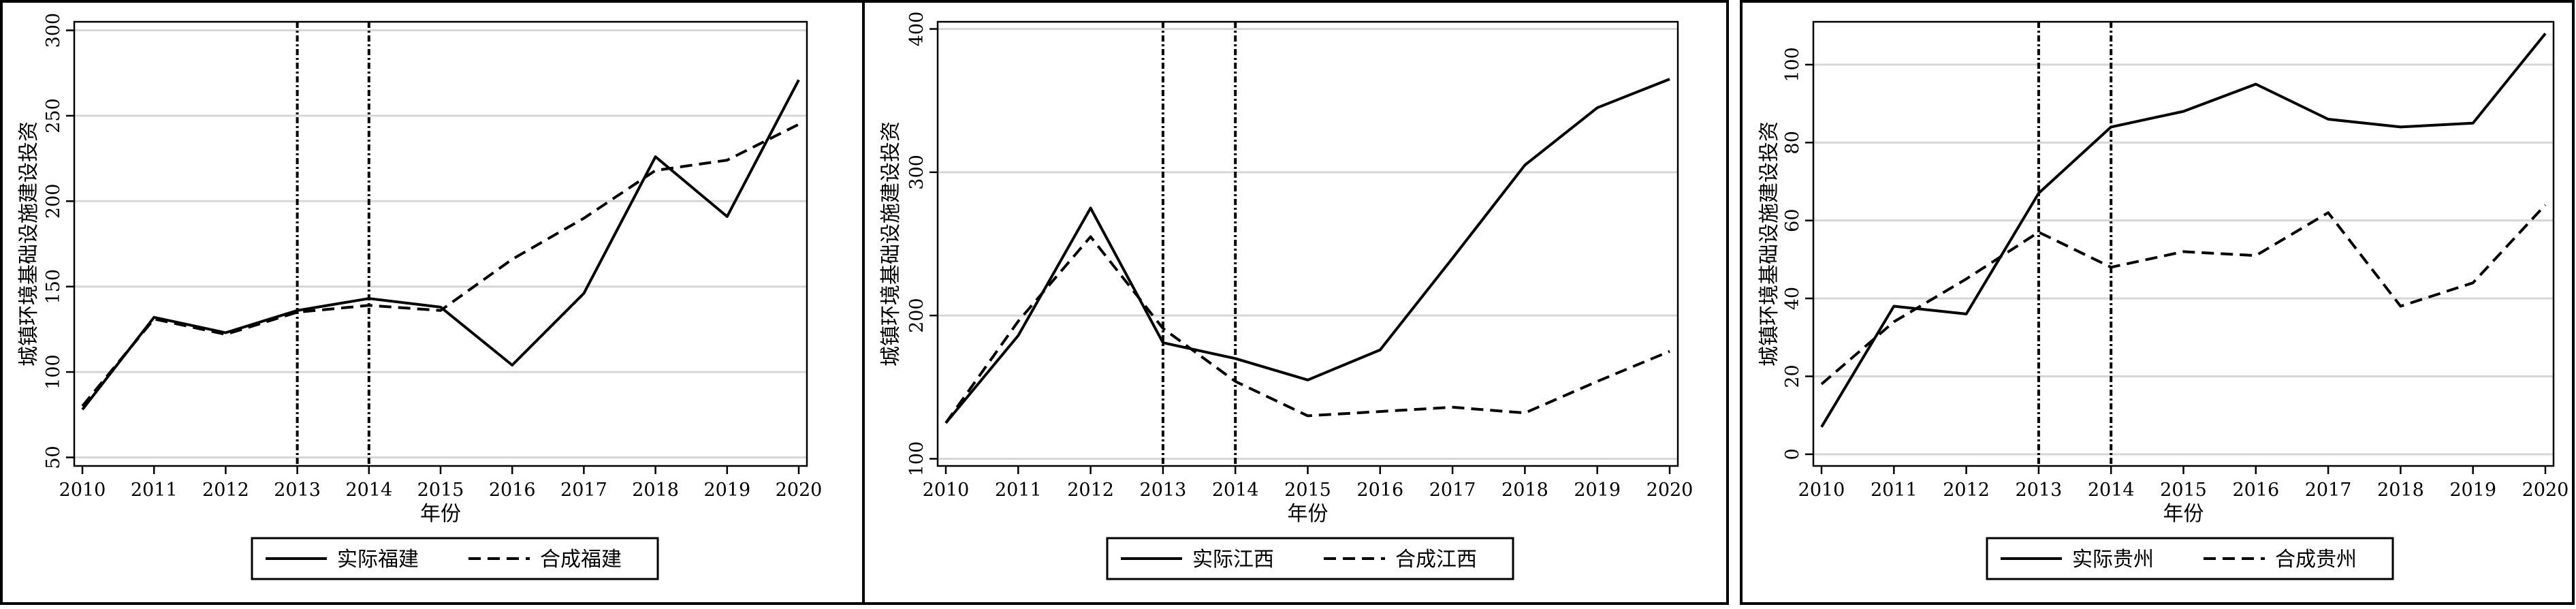  I want to click on legend-label: 合成福建, so click(581, 560).